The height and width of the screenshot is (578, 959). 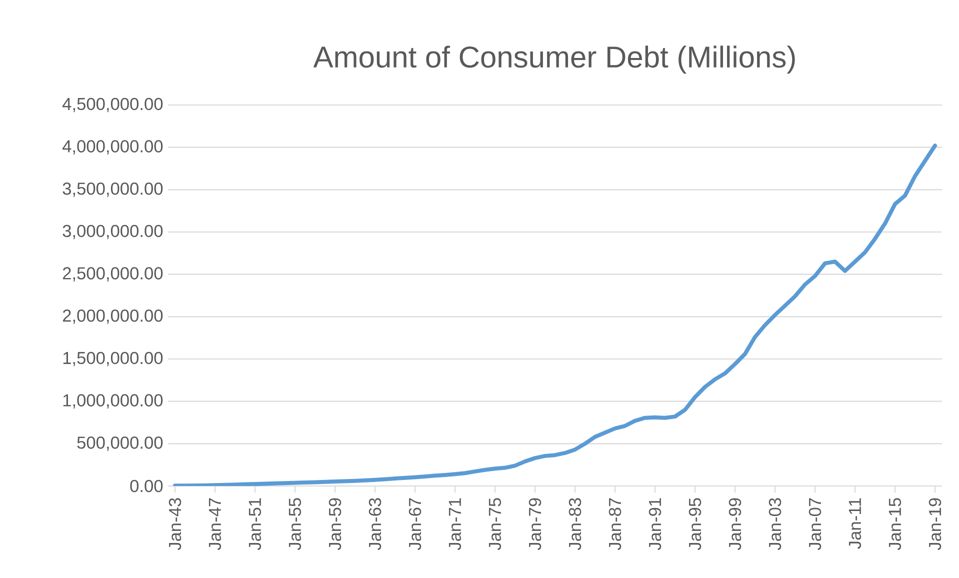 I want to click on x-tick-label: Jan-19, so click(x=935, y=524).